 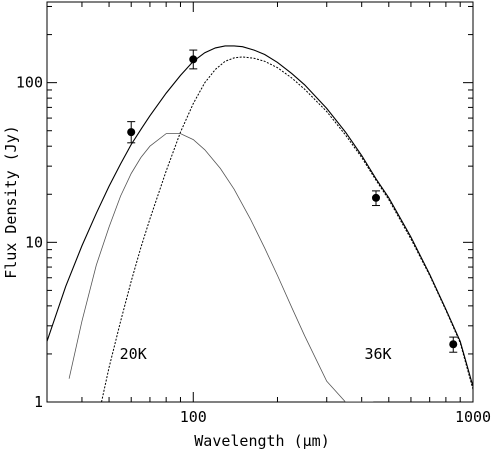 What do you see at coordinates (261, 441) in the screenshot?
I see `x-axis-label: Wavelength (μm)` at bounding box center [261, 441].